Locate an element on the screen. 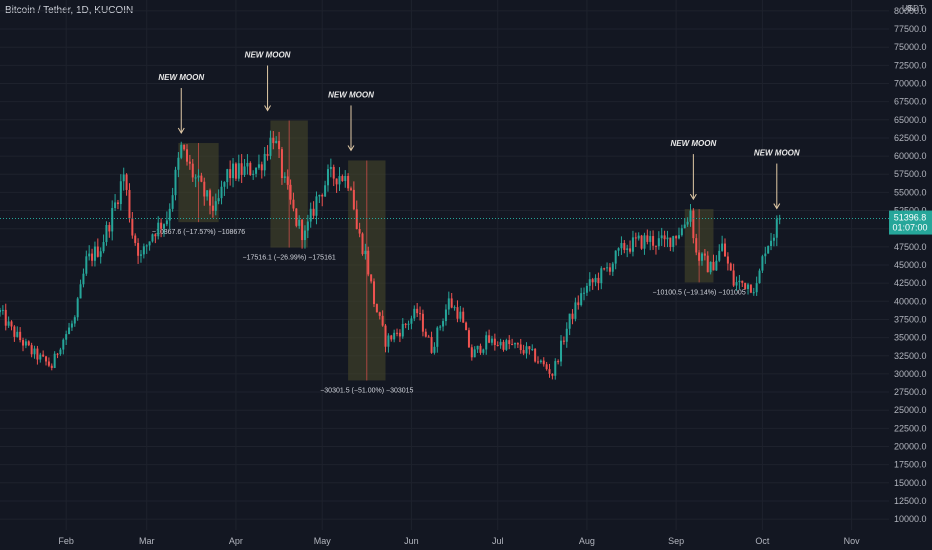  moon-label: NEW MOON is located at coordinates (268, 55).